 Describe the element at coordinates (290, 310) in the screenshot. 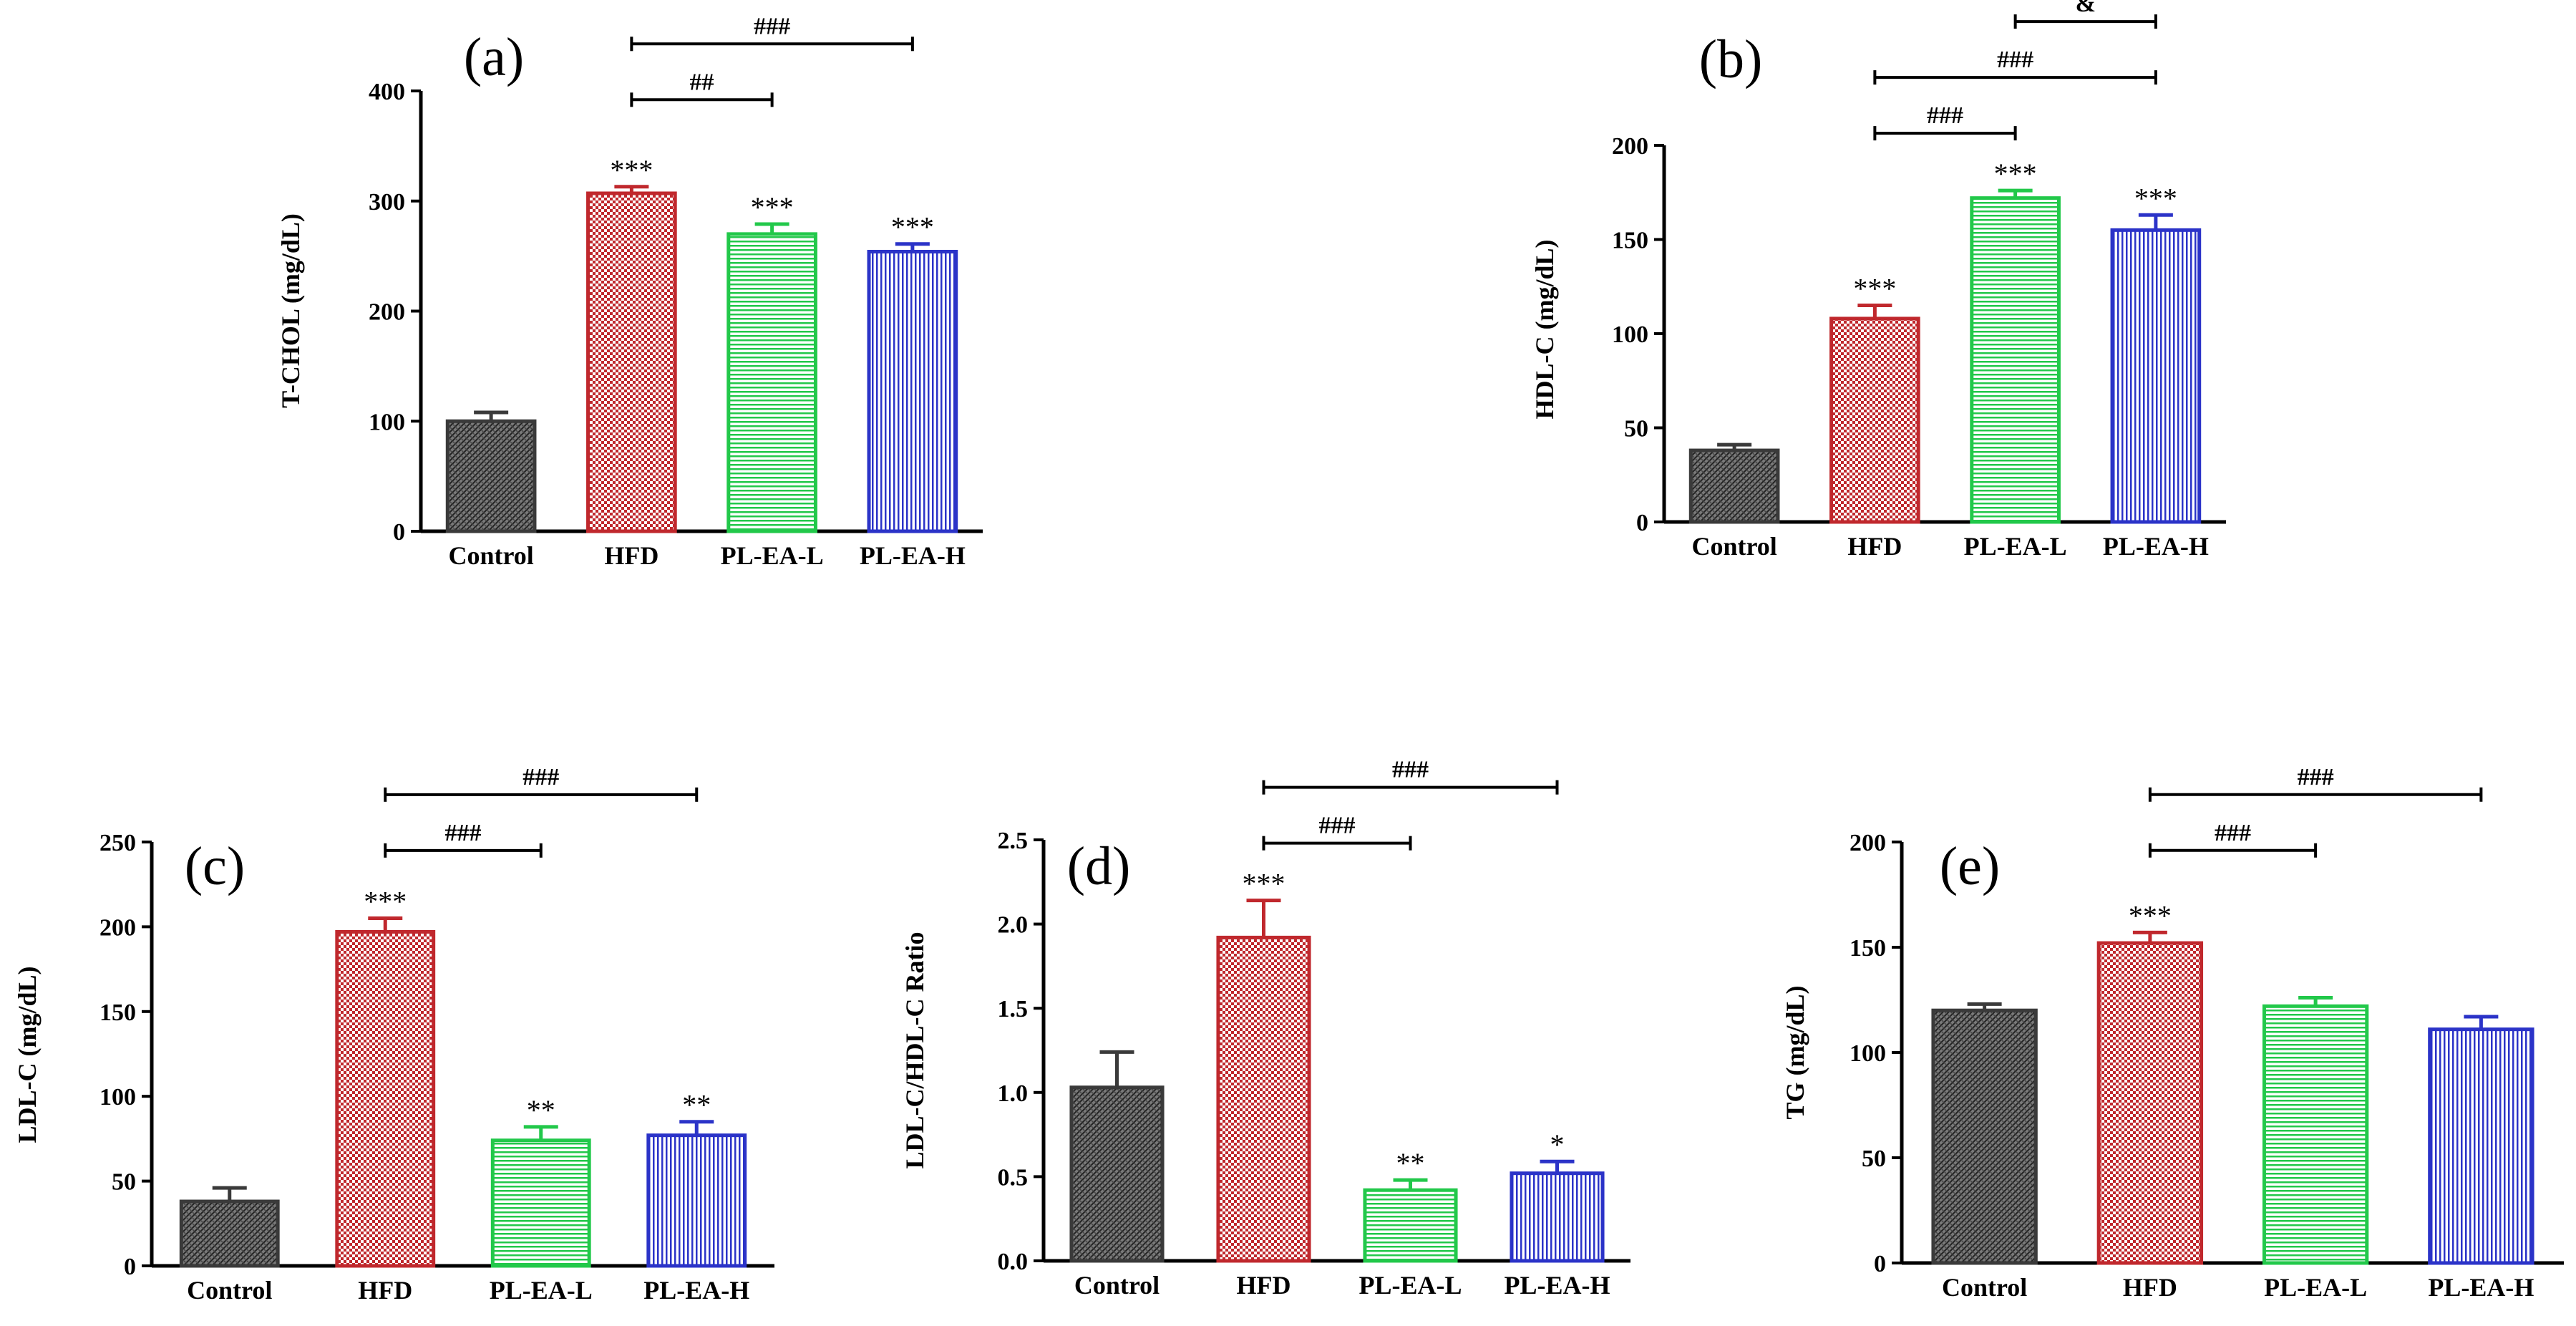

I see `y-axis-label: T-CHOL (mg/dL)` at that location.